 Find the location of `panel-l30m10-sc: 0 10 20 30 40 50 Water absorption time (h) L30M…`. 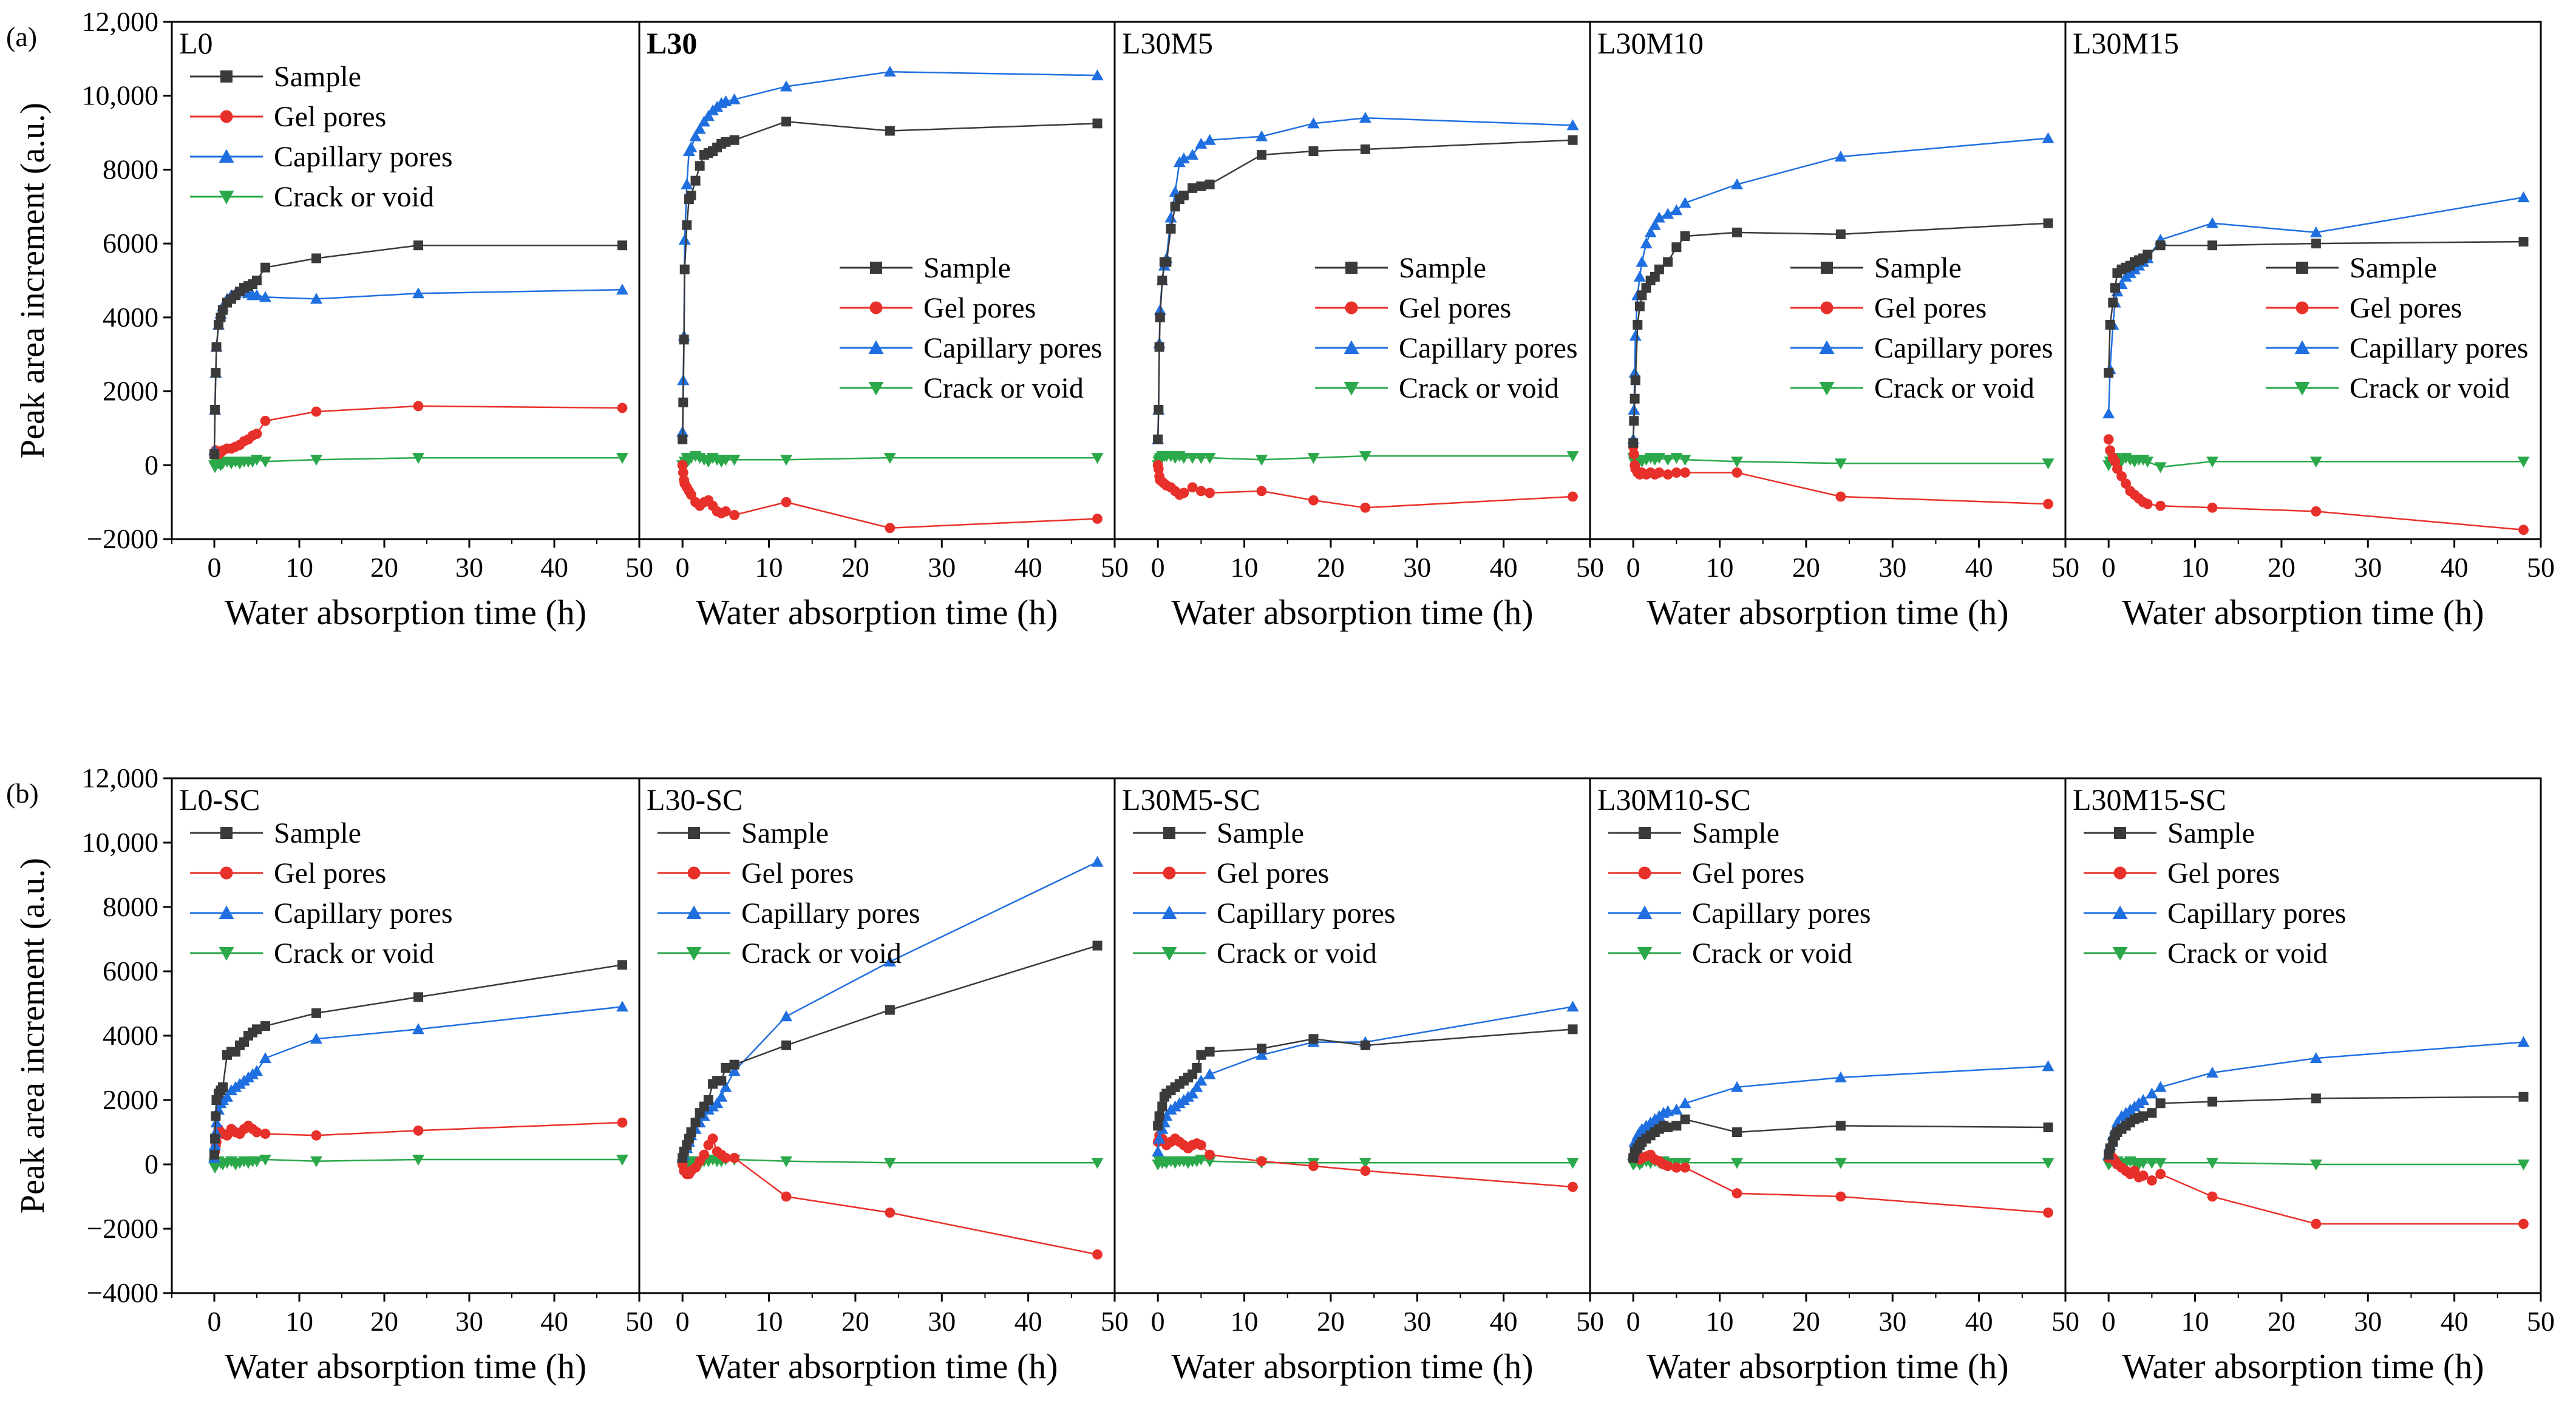

panel-l30m10-sc: 0 10 20 30 40 50 Water absorption time (h) L30M… is located at coordinates (1834, 1081).